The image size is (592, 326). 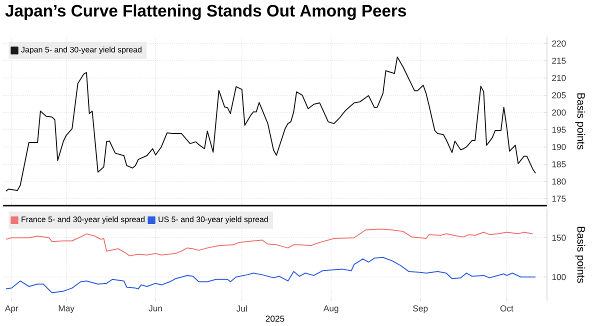 What do you see at coordinates (420, 309) in the screenshot?
I see `x-tick-label: Sep` at bounding box center [420, 309].